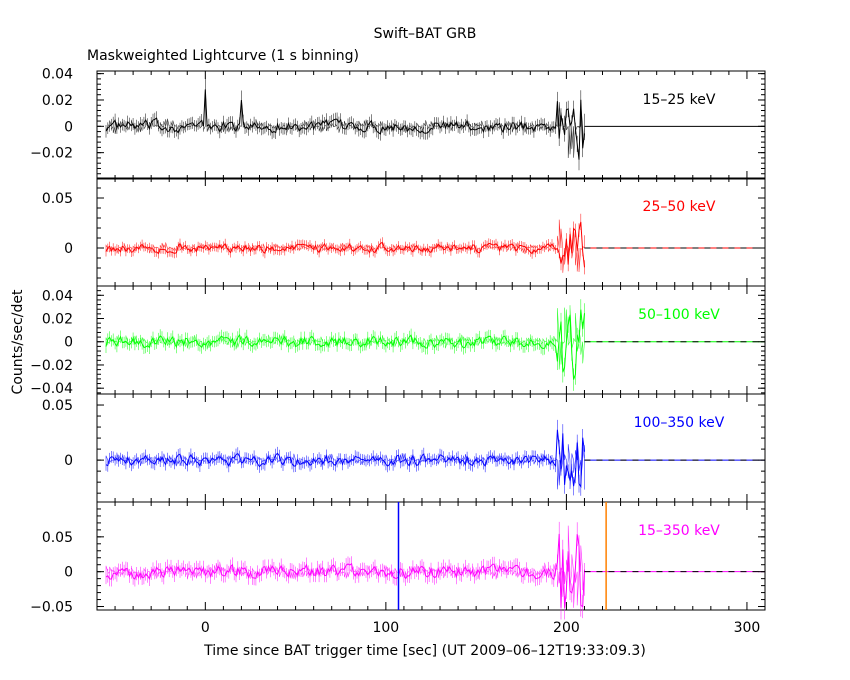 Image resolution: width=850 pixels, height=680 pixels. What do you see at coordinates (385, 628) in the screenshot?
I see `x-tick-label: 100` at bounding box center [385, 628].